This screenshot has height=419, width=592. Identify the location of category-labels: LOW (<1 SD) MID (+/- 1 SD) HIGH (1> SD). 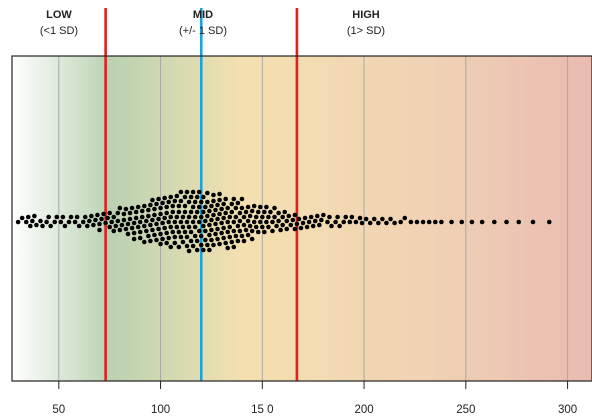
(212, 23).